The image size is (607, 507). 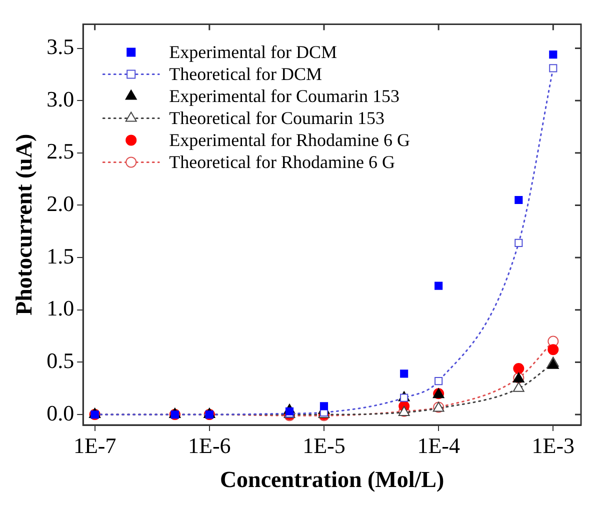 What do you see at coordinates (438, 445) in the screenshot?
I see `x-tick-label: 1E-4` at bounding box center [438, 445].